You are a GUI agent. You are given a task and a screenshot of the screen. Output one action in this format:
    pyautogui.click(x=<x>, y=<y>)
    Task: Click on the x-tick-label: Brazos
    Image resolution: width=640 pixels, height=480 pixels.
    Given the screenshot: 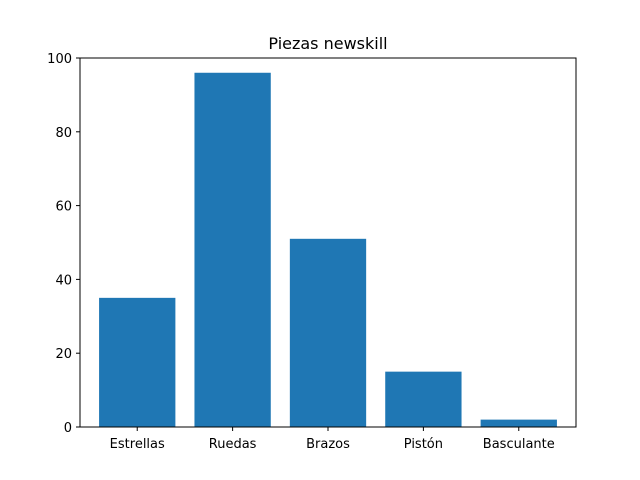 What is the action you would take?
    pyautogui.click(x=328, y=444)
    